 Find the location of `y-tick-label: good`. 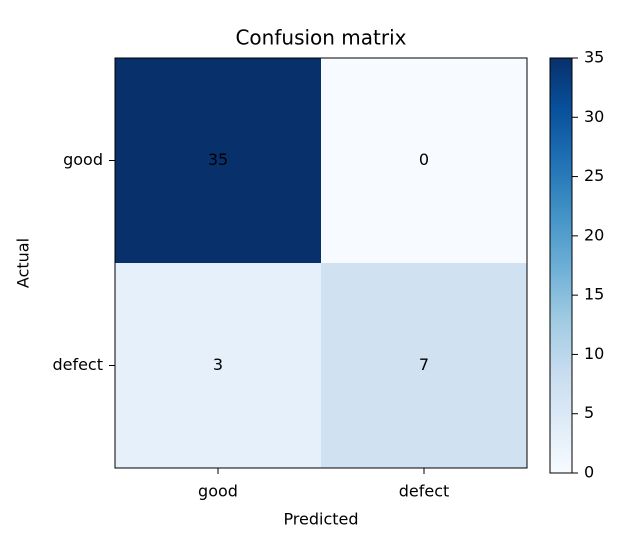

y-tick-label: good is located at coordinates (83, 159).